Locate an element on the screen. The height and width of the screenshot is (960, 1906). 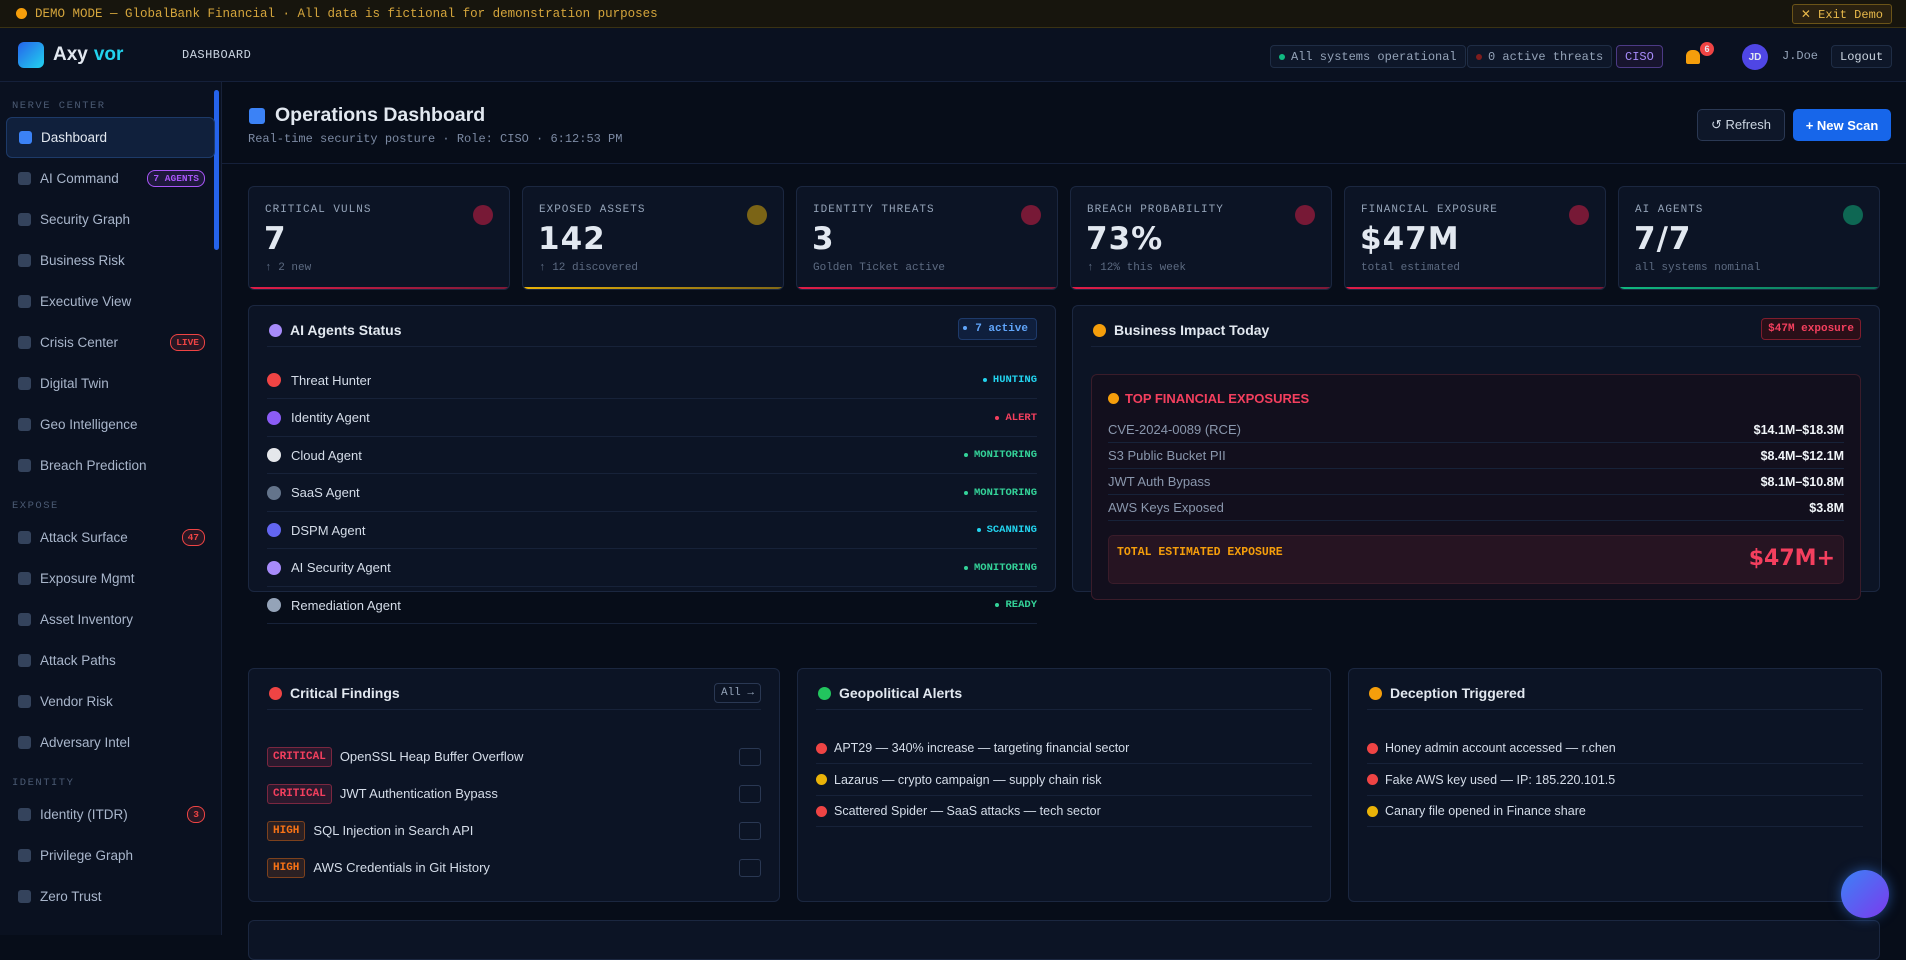
notification-count: 6 is located at coordinates (1707, 49).